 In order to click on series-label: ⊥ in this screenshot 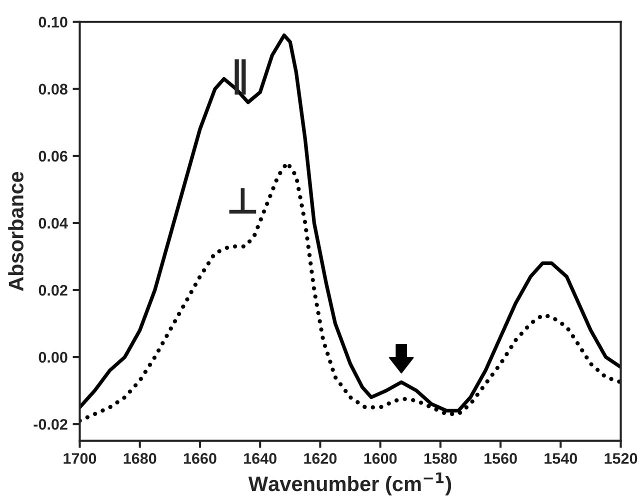, I will do `click(242, 201)`.